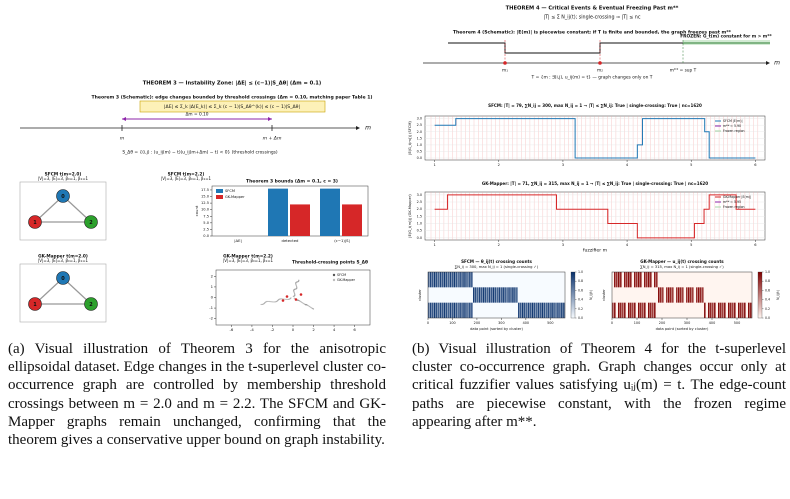 The width and height of the screenshot is (790, 499). Describe the element at coordinates (196, 115) in the screenshot. I see `interval-label: Δm = 0.10` at that location.